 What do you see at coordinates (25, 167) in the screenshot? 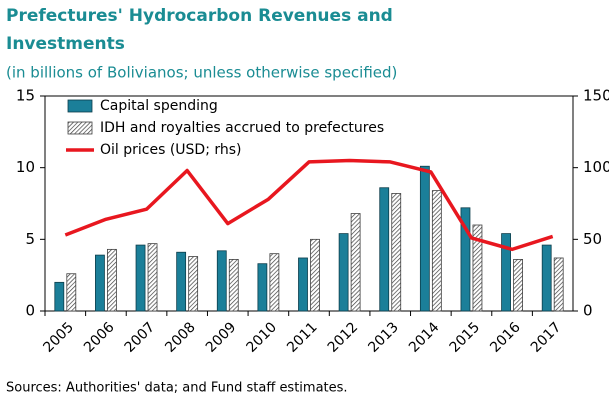
I see `y-tick-label: 10` at bounding box center [25, 167].